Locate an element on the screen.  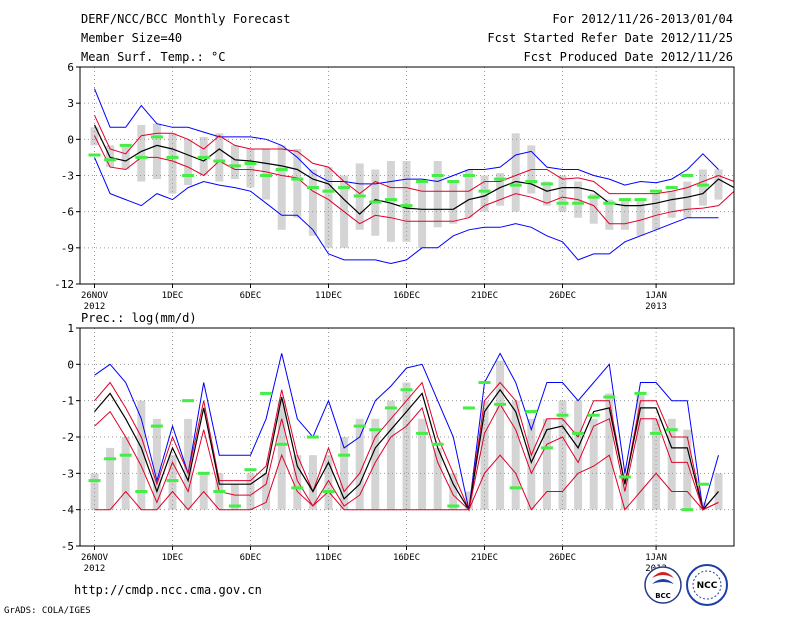
precip-xtick-label-6: 26DEC is located at coordinates (562, 558).